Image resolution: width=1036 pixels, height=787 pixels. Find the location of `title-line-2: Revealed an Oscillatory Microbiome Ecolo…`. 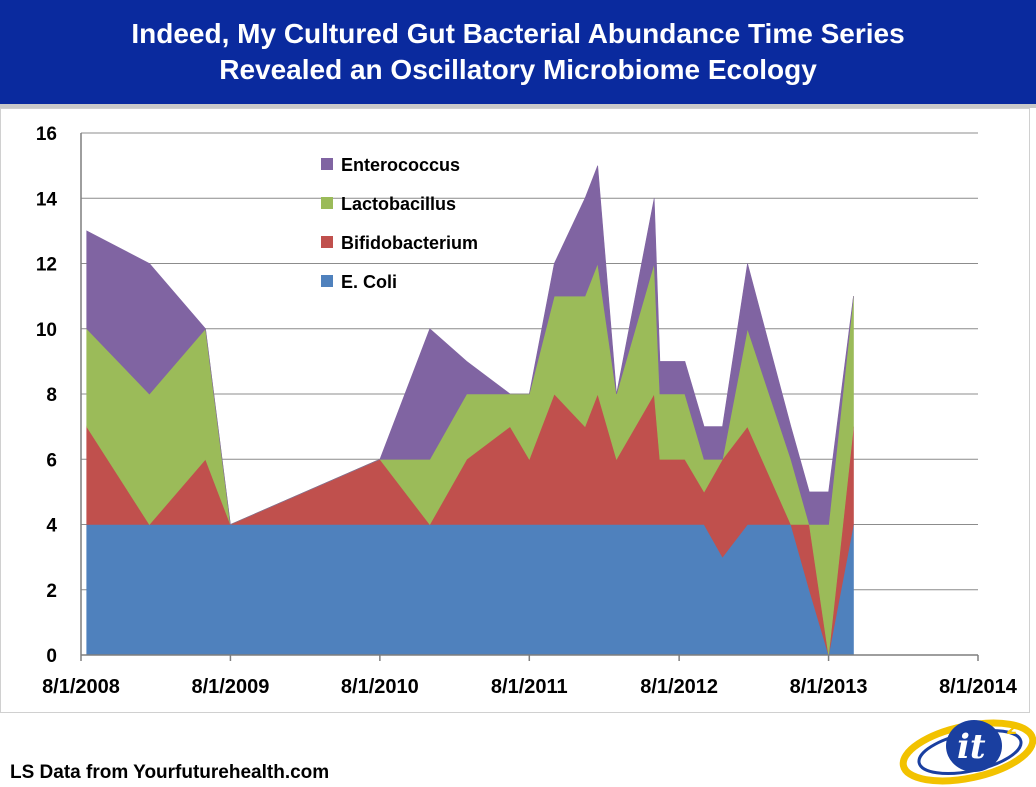

title-line-2: Revealed an Oscillatory Microbiome Ecolo… is located at coordinates (518, 69).